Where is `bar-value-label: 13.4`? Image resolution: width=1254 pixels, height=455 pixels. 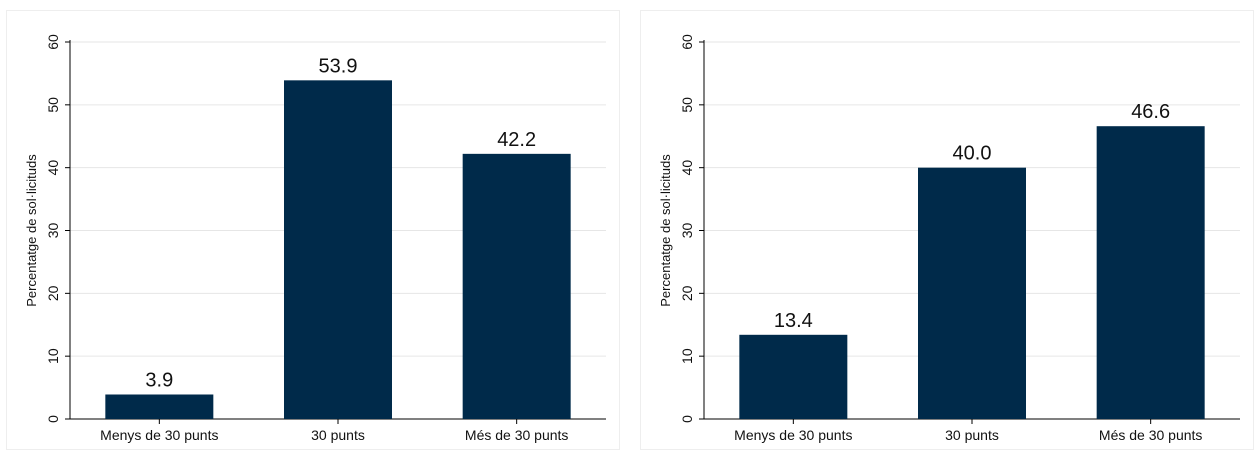
bar-value-label: 13.4 is located at coordinates (793, 321).